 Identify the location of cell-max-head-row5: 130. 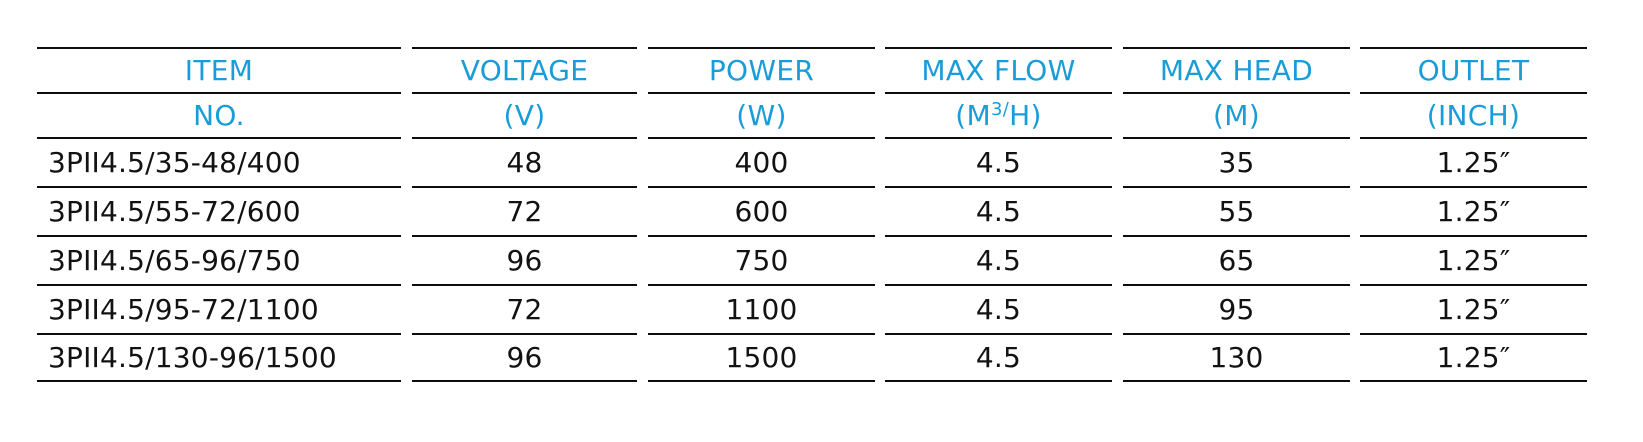
(1236, 357).